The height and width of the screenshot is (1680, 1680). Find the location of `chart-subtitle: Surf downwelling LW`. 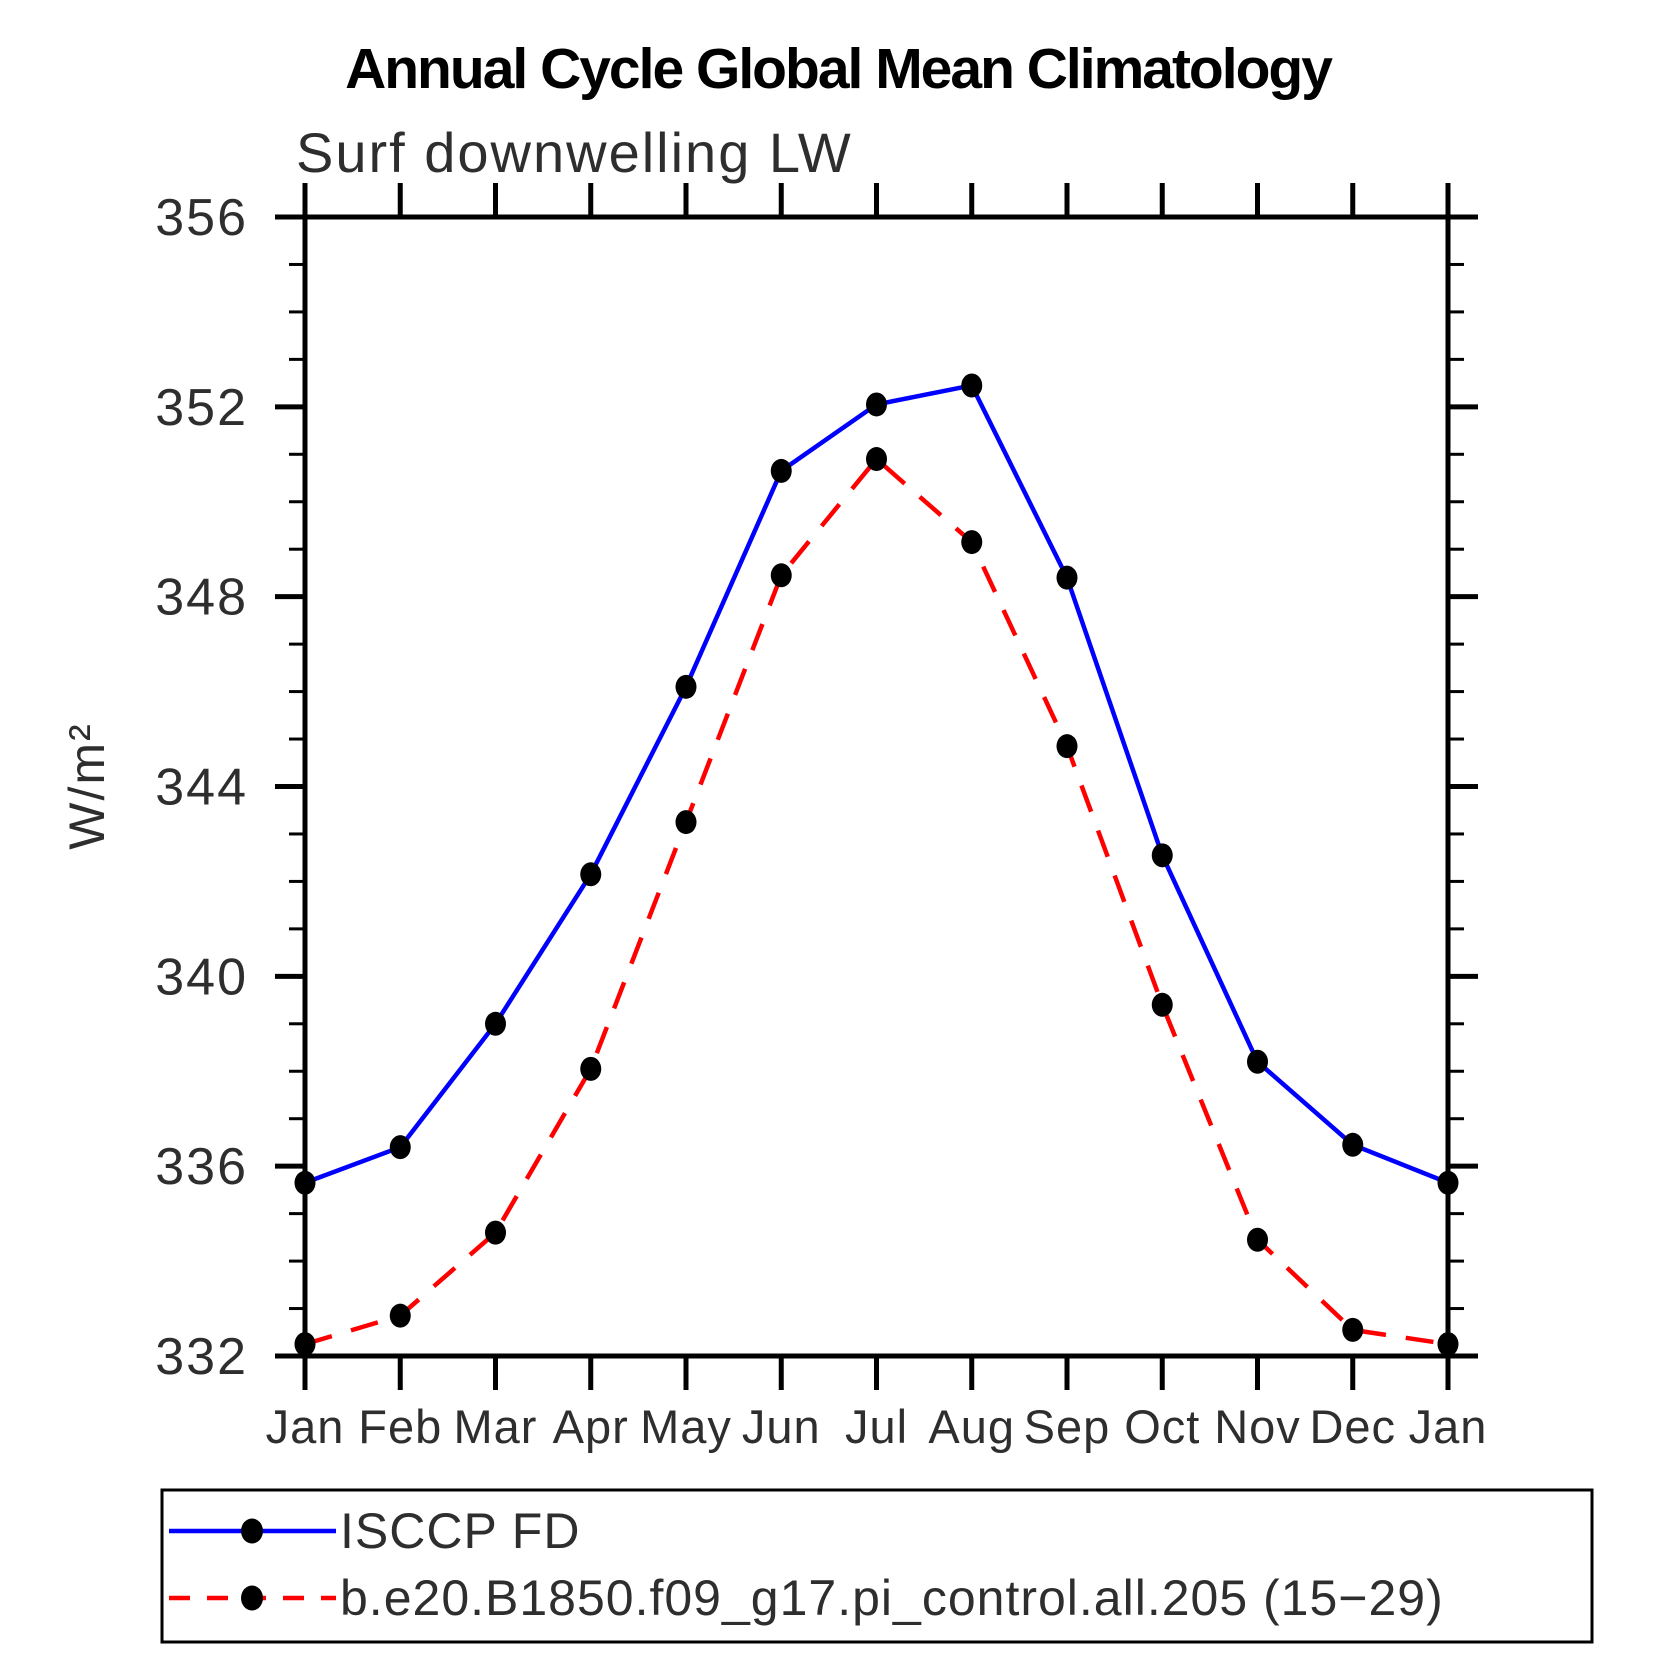

chart-subtitle: Surf downwelling LW is located at coordinates (574, 152).